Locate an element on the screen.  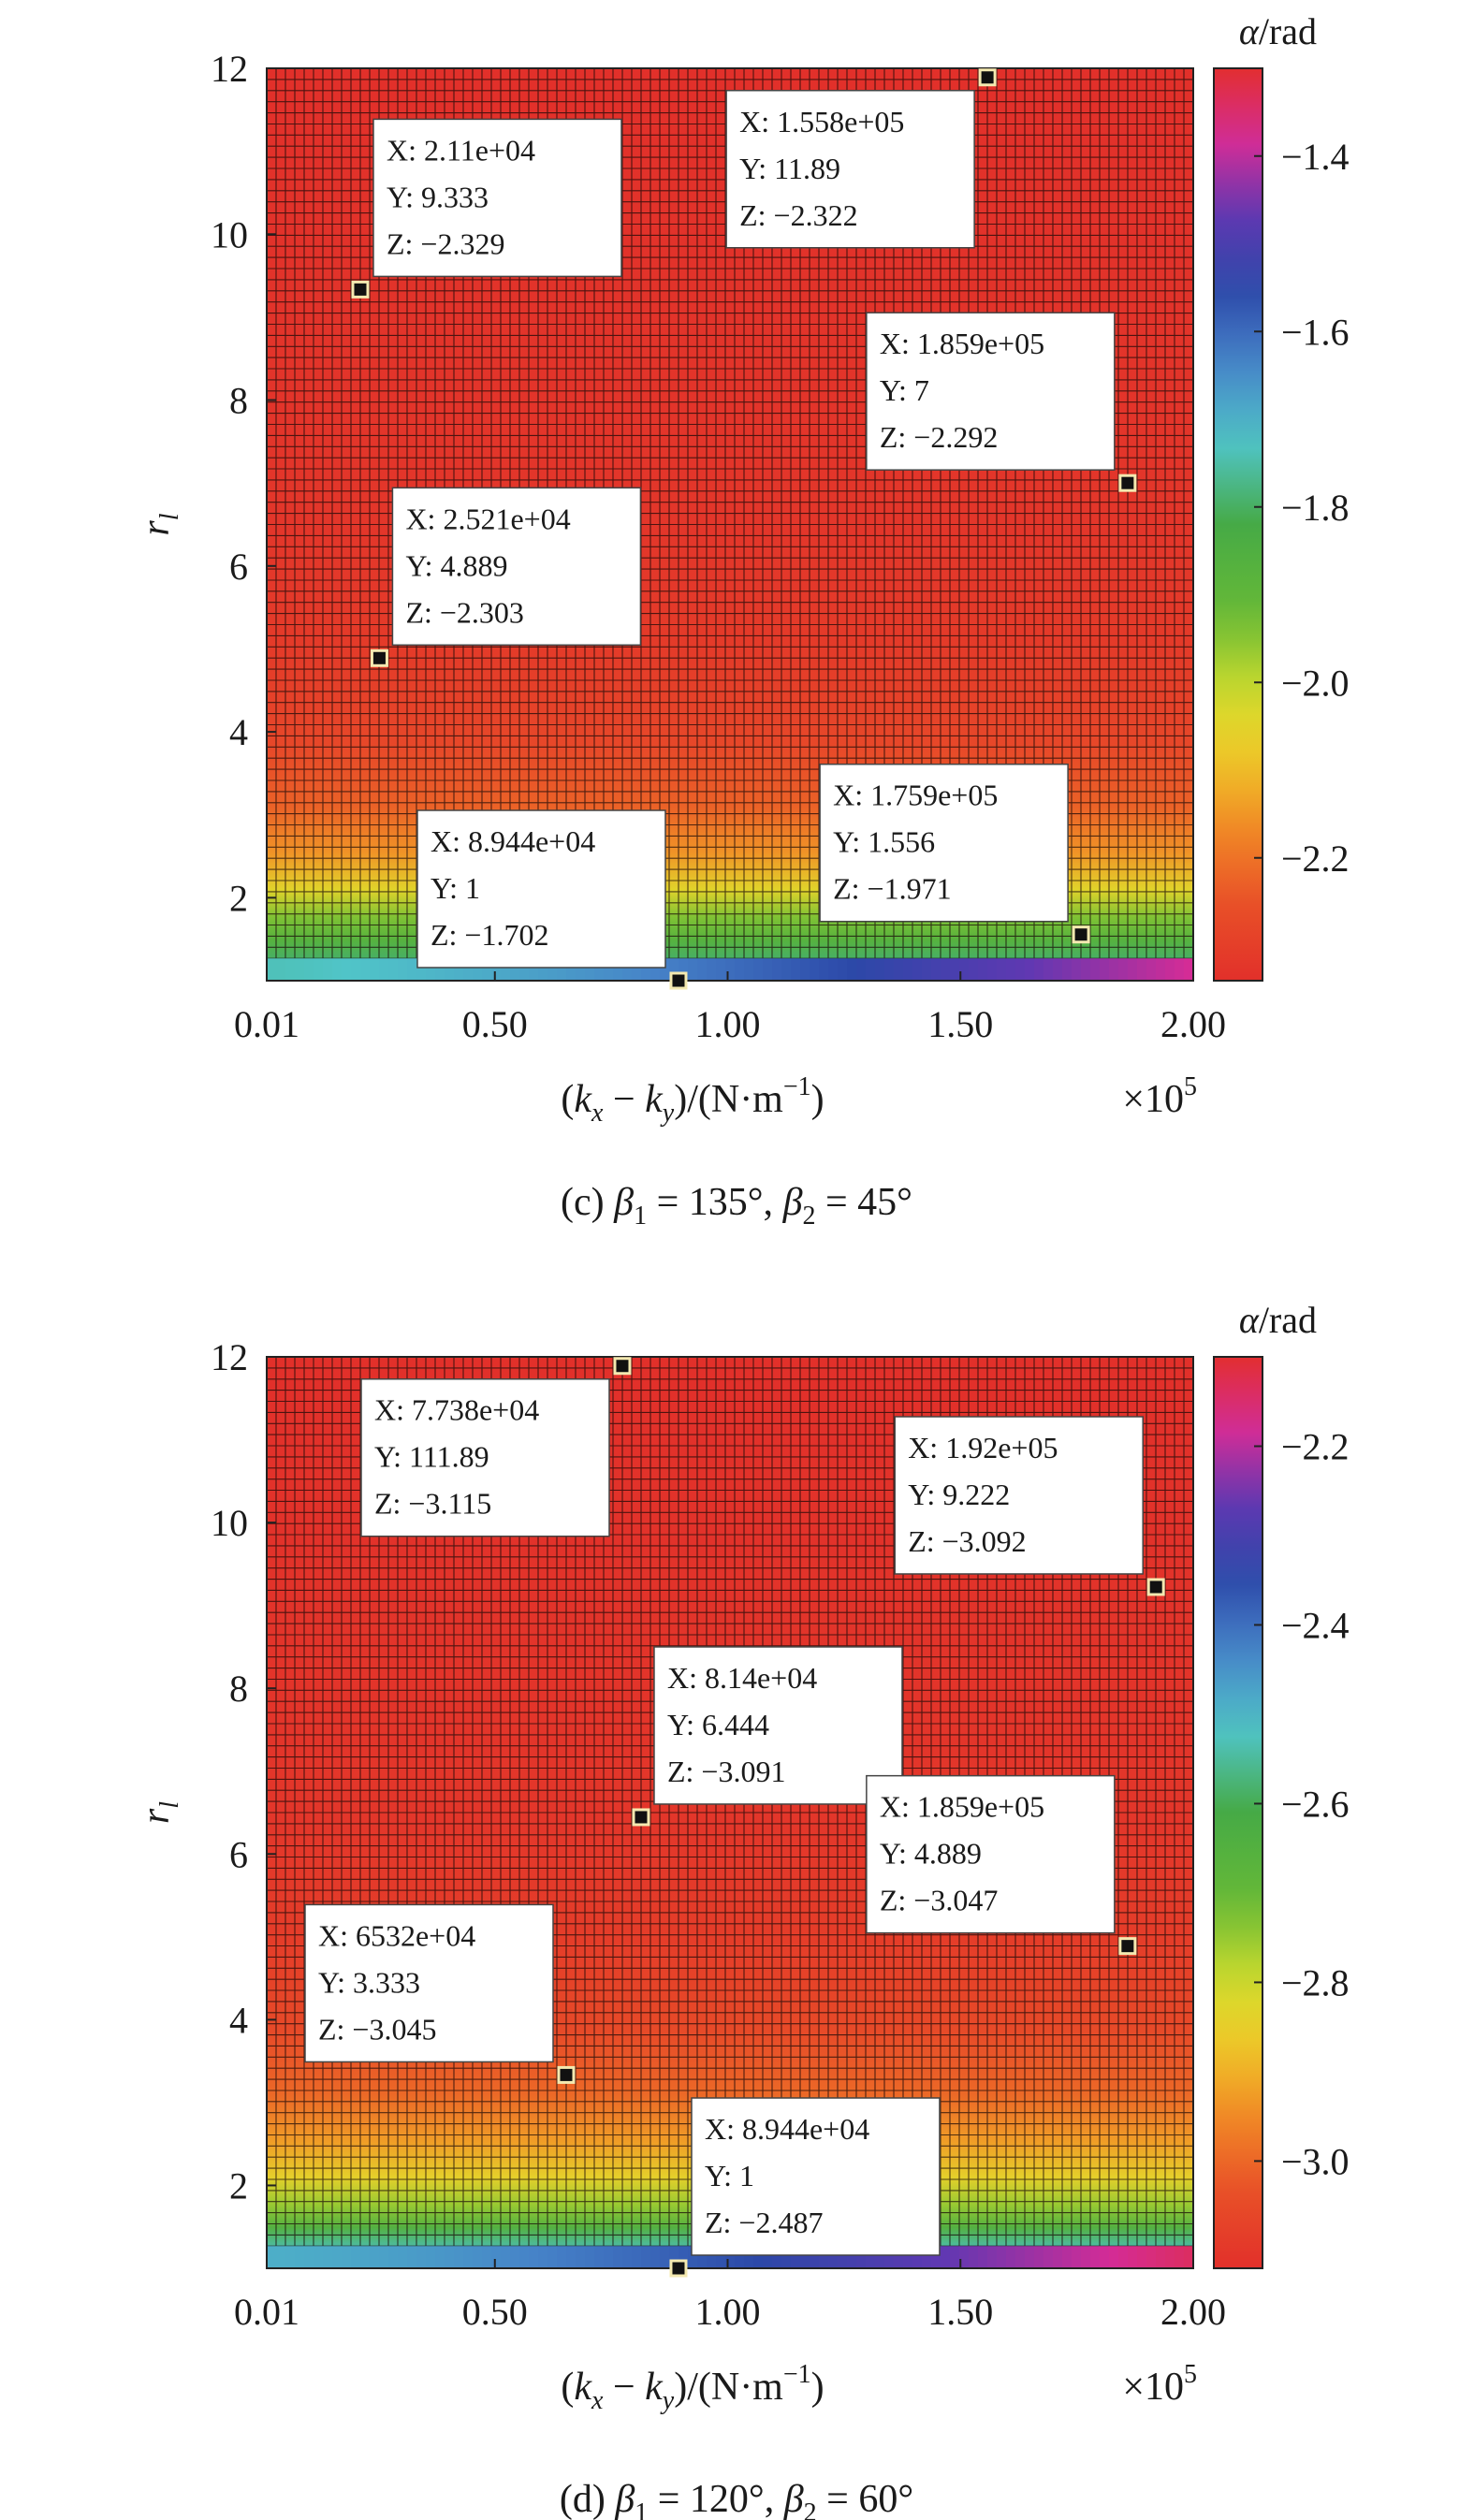
datatip: X: 1.859e+05 Y: 7 Z: −2.292 is located at coordinates (1001, 402).